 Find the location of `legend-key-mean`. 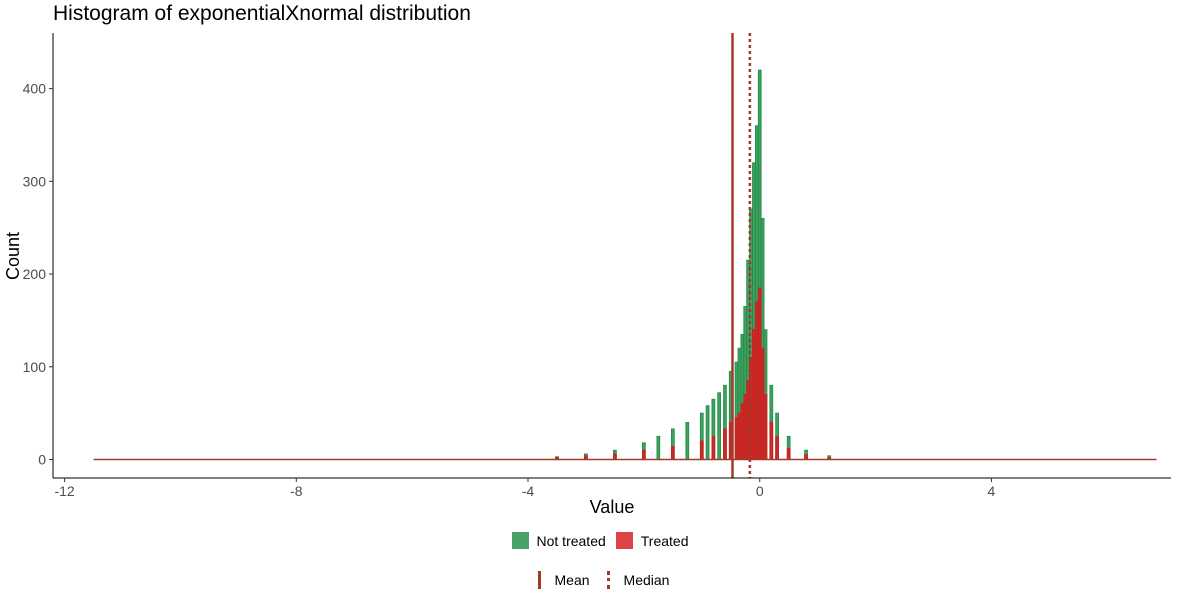

legend-key-mean is located at coordinates (539, 580).